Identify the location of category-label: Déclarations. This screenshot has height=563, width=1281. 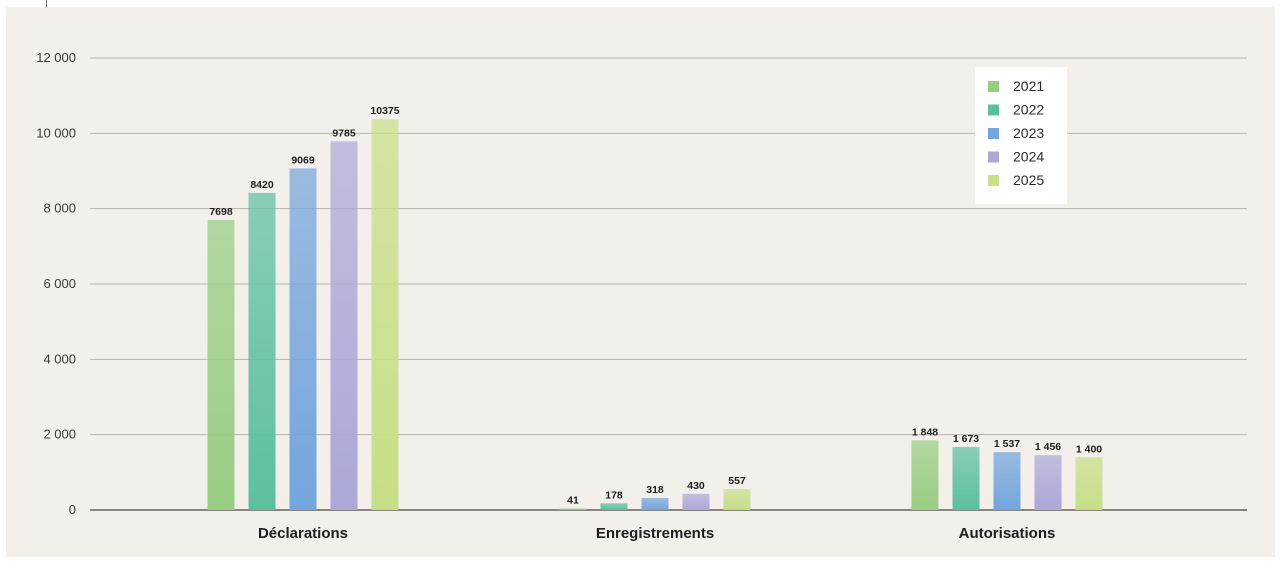
(303, 533).